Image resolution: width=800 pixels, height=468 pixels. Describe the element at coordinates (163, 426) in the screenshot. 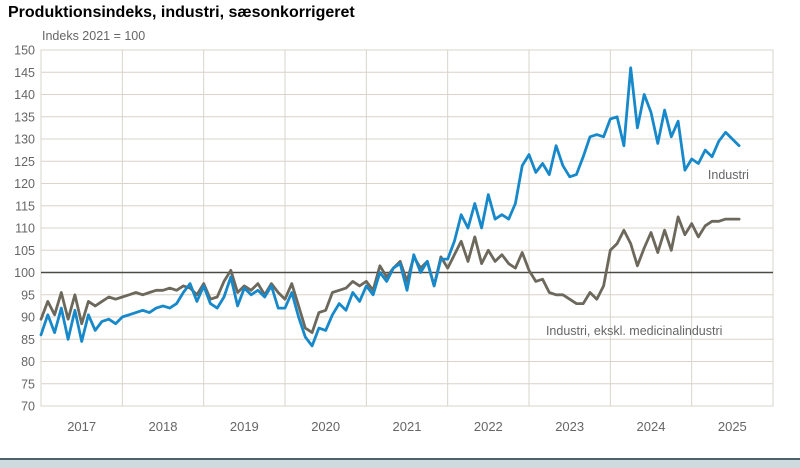

I see `x-tick-label: 2018` at that location.